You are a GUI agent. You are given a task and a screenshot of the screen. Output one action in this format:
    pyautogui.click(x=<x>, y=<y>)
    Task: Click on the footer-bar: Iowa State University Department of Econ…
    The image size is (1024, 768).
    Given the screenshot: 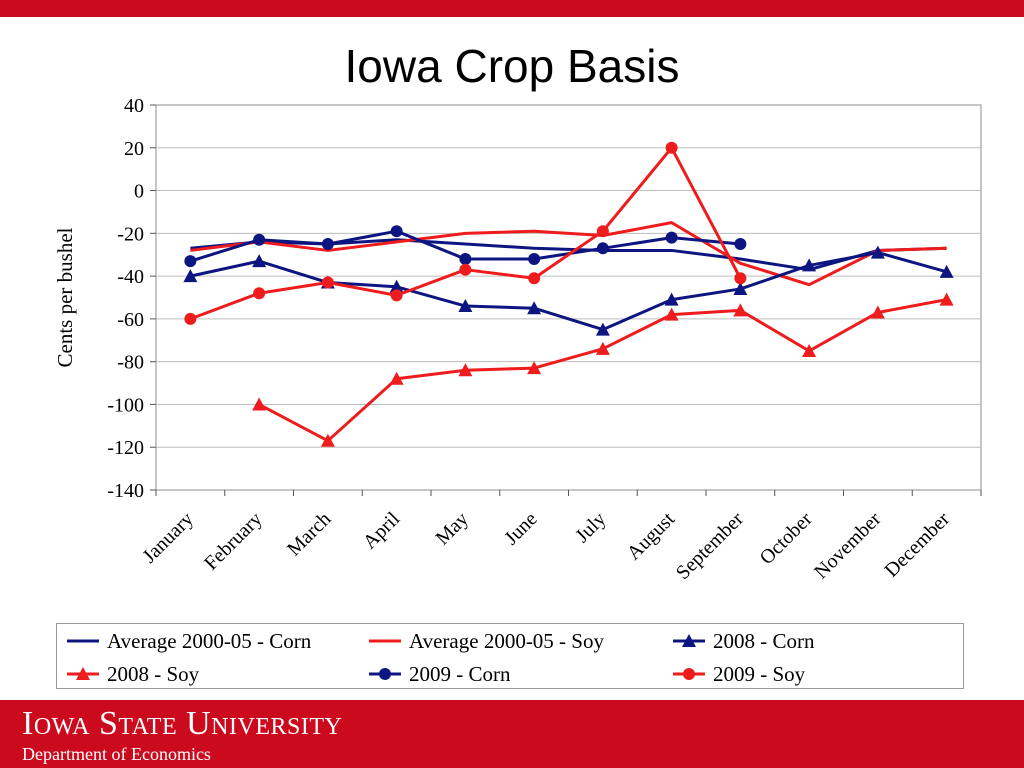 What is the action you would take?
    pyautogui.click(x=512, y=734)
    